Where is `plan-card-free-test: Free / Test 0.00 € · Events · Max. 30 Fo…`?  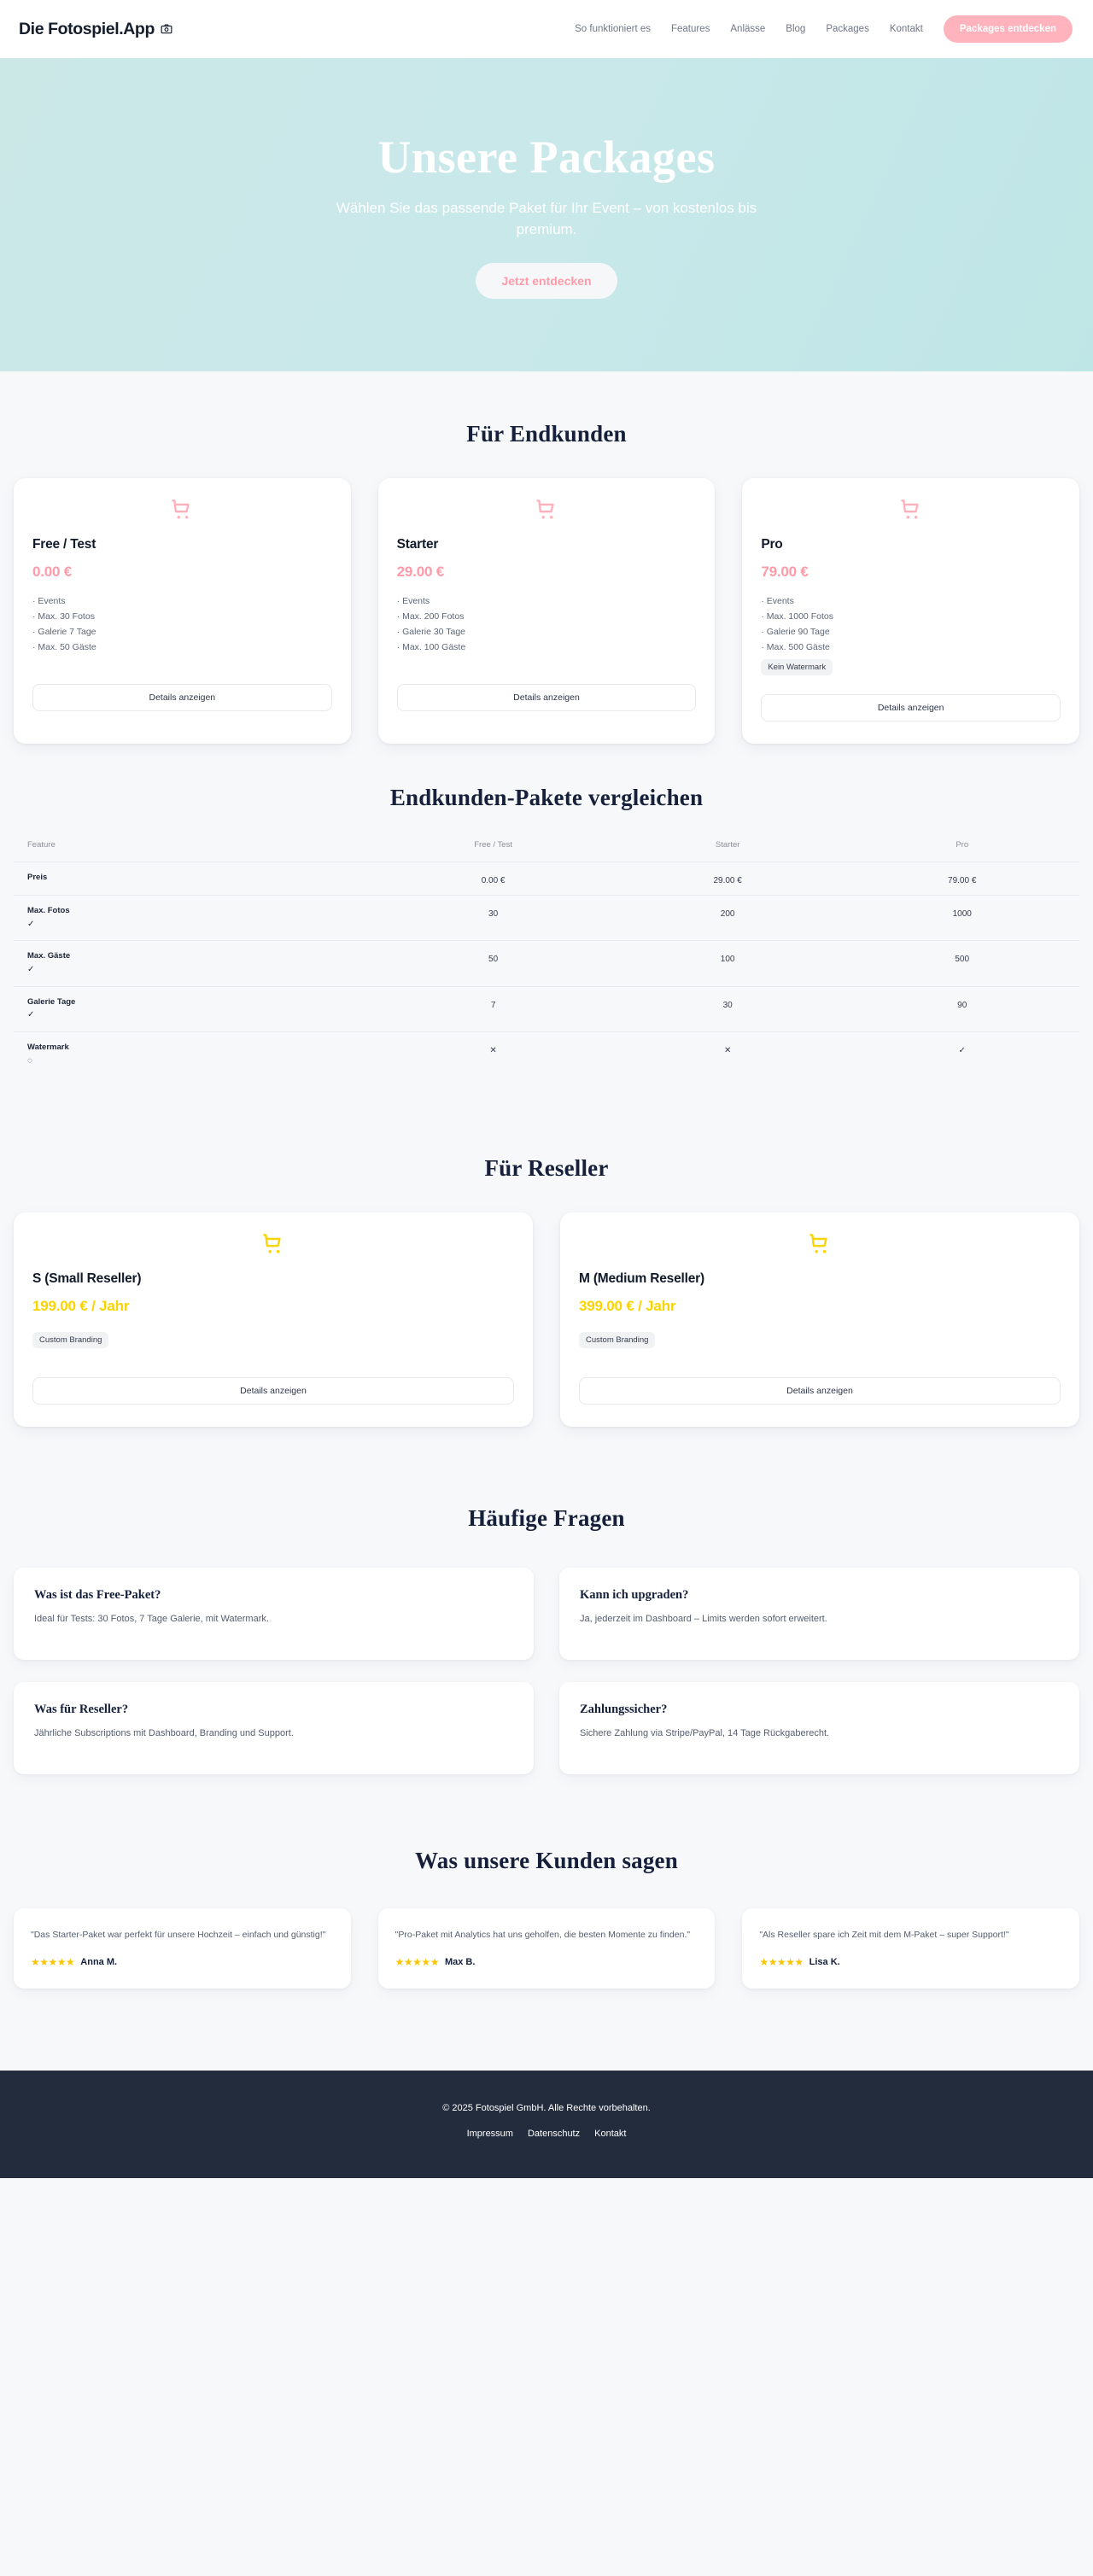 plan-card-free-test: Free / Test 0.00 € · Events · Max. 30 Fo… is located at coordinates (183, 611).